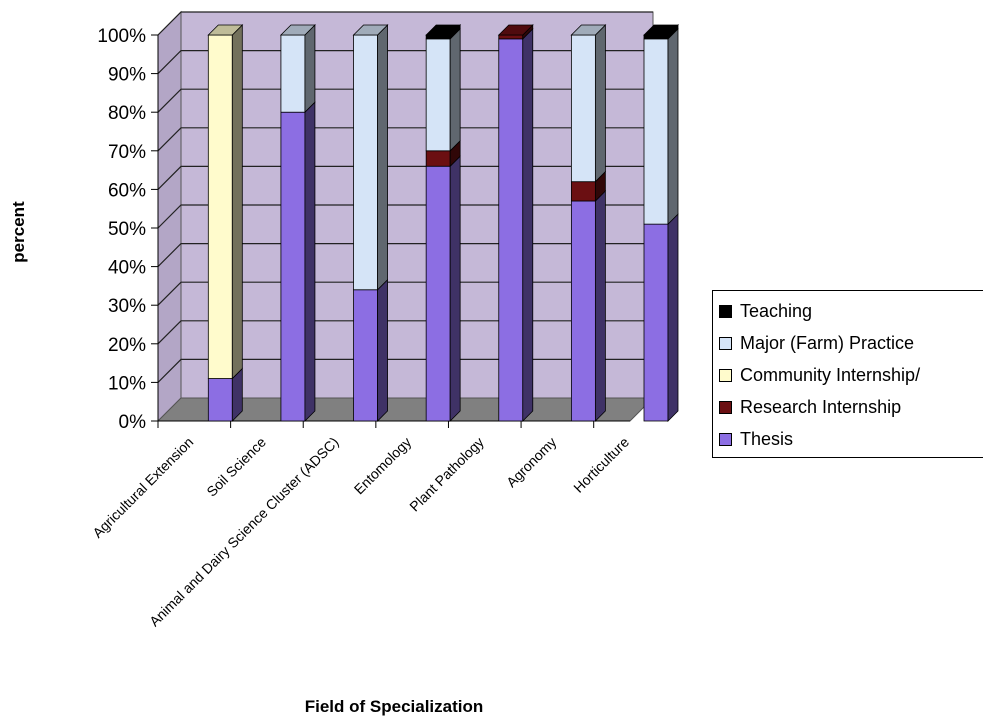  I want to click on y-tick-label: 80%, so click(127, 113).